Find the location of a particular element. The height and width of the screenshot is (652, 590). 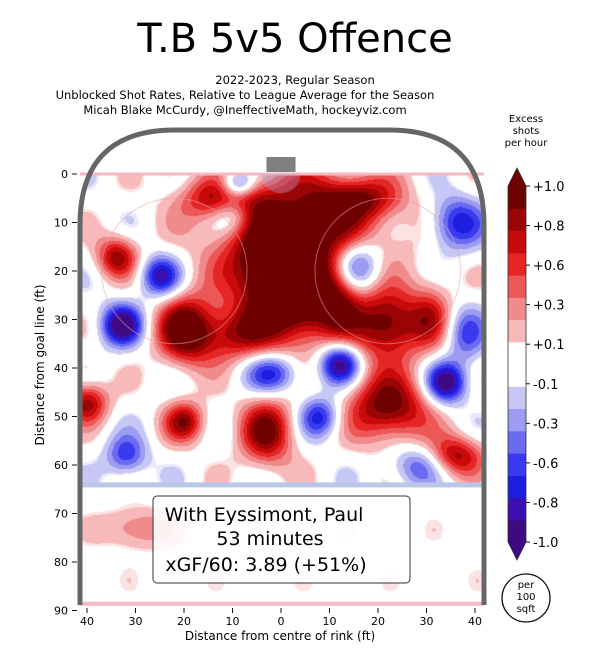

colorbar-tick-label: +0.6 is located at coordinates (549, 266).